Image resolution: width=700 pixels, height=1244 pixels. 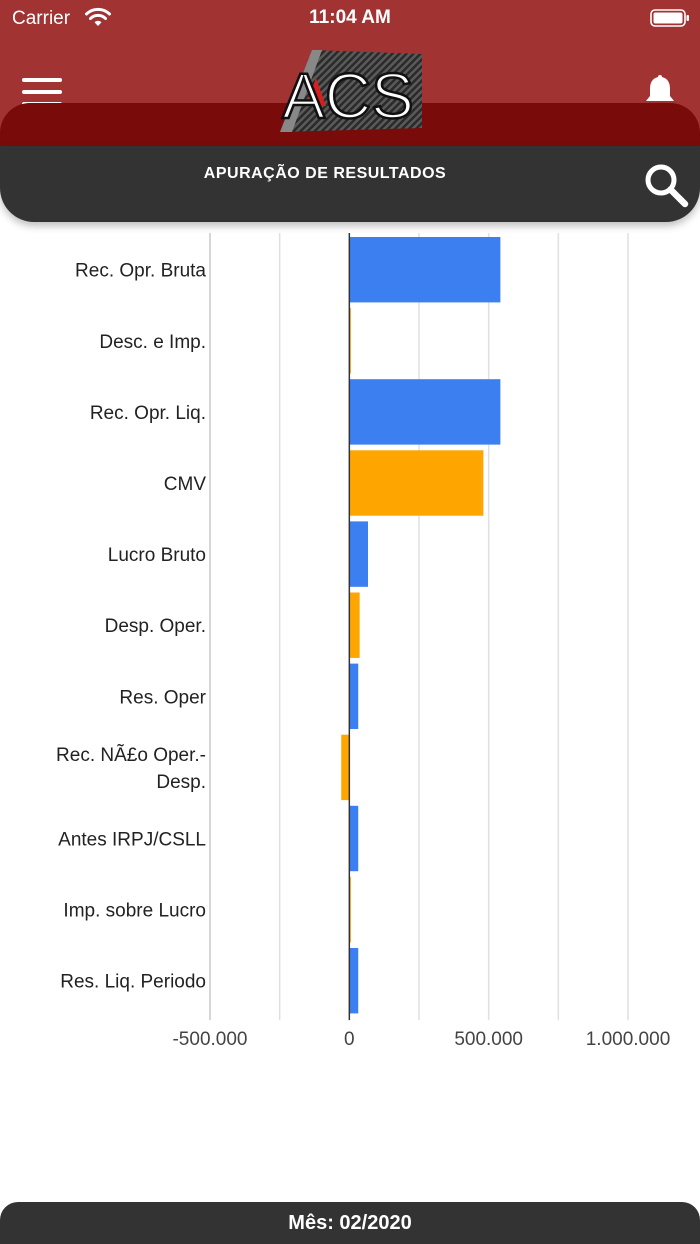 What do you see at coordinates (349, 1039) in the screenshot?
I see `x-tick-label: 0` at bounding box center [349, 1039].